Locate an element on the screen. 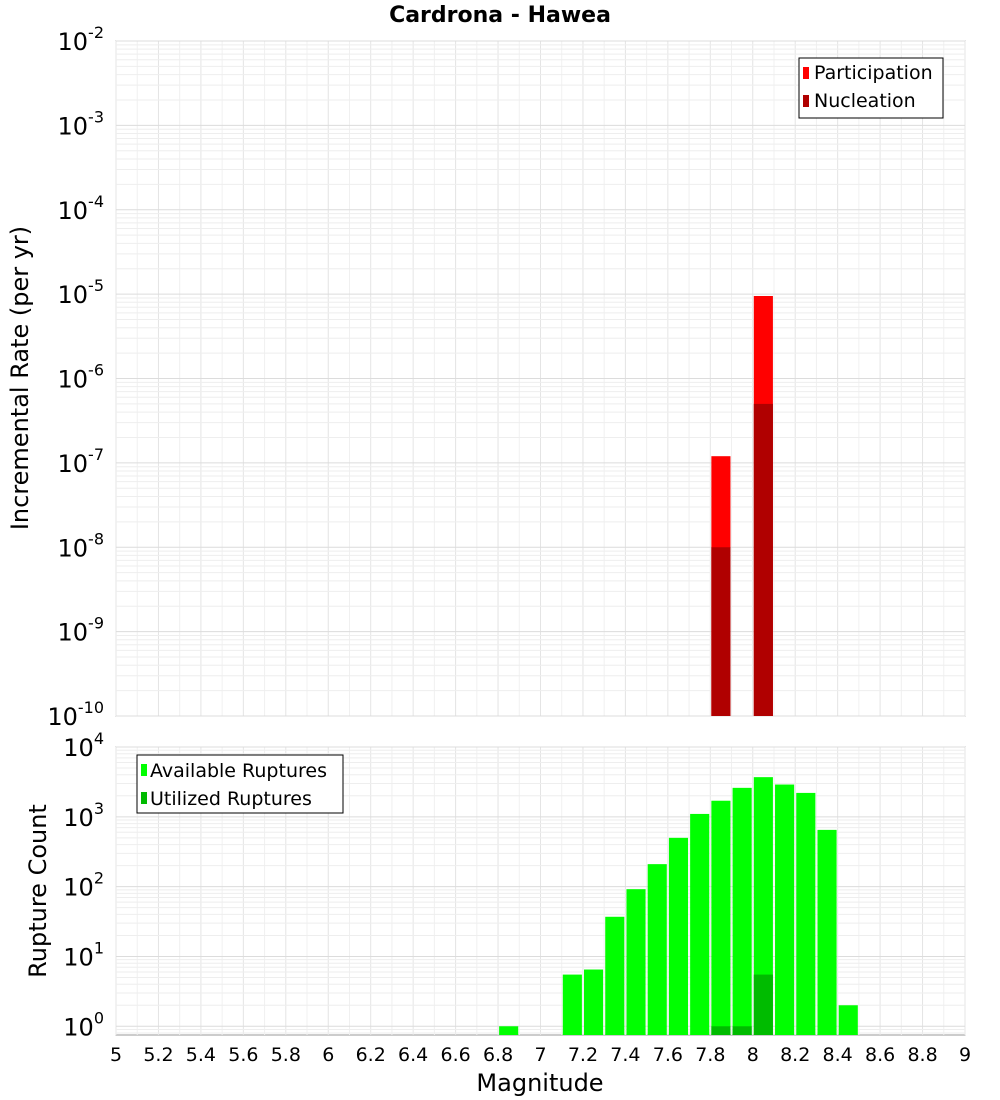  x-tick-label: 8.6 is located at coordinates (880, 1055).